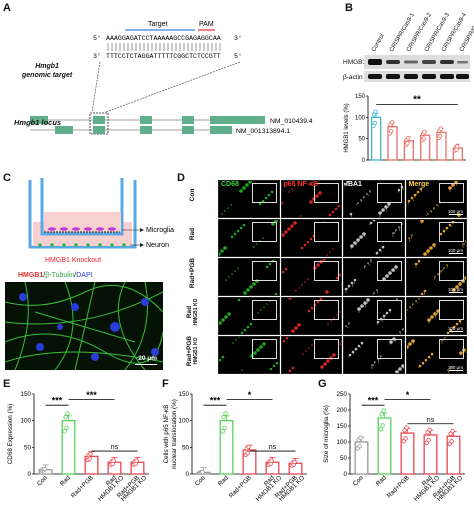 This screenshot has width=474, height=523. What do you see at coordinates (73, 260) in the screenshot?
I see `knockout-label: HMGB1 Knockout` at bounding box center [73, 260].